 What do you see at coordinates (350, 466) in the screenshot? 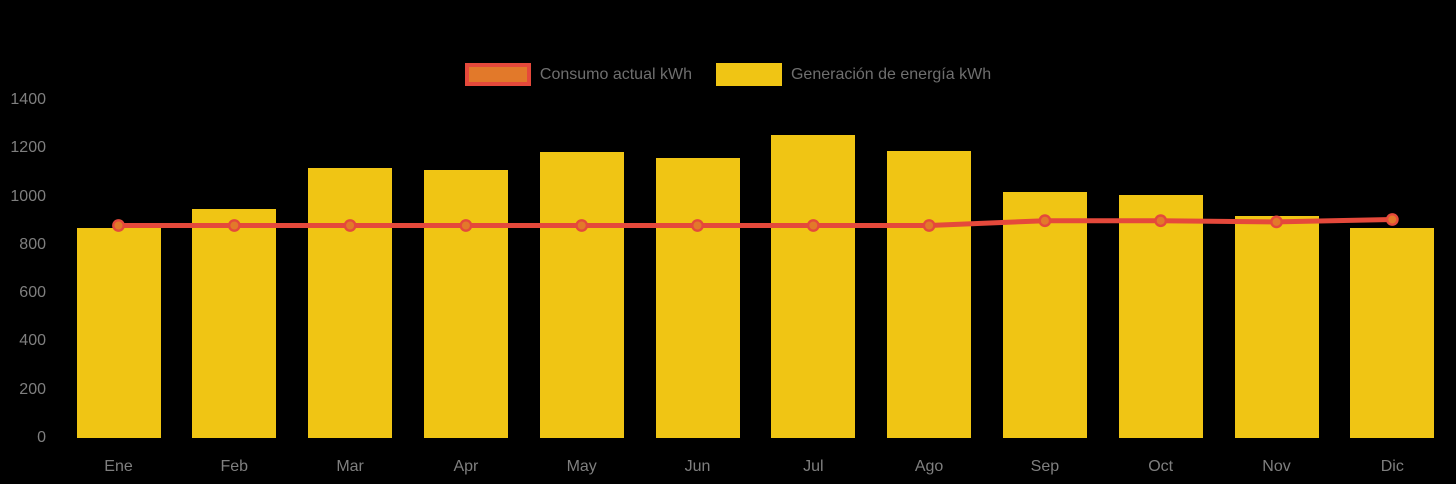
I see `x-axis-label-mar: Mar` at bounding box center [350, 466].